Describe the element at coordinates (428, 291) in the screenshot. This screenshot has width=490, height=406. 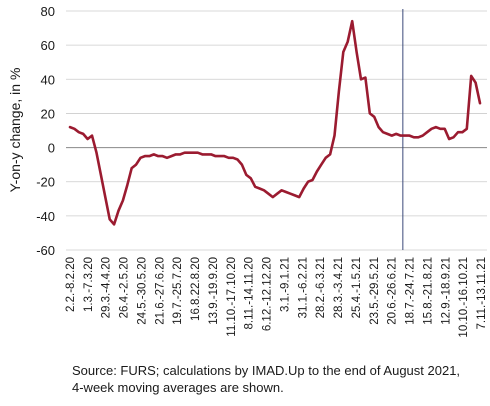
I see `x-tick-label: 15.8.-21.8.21` at that location.